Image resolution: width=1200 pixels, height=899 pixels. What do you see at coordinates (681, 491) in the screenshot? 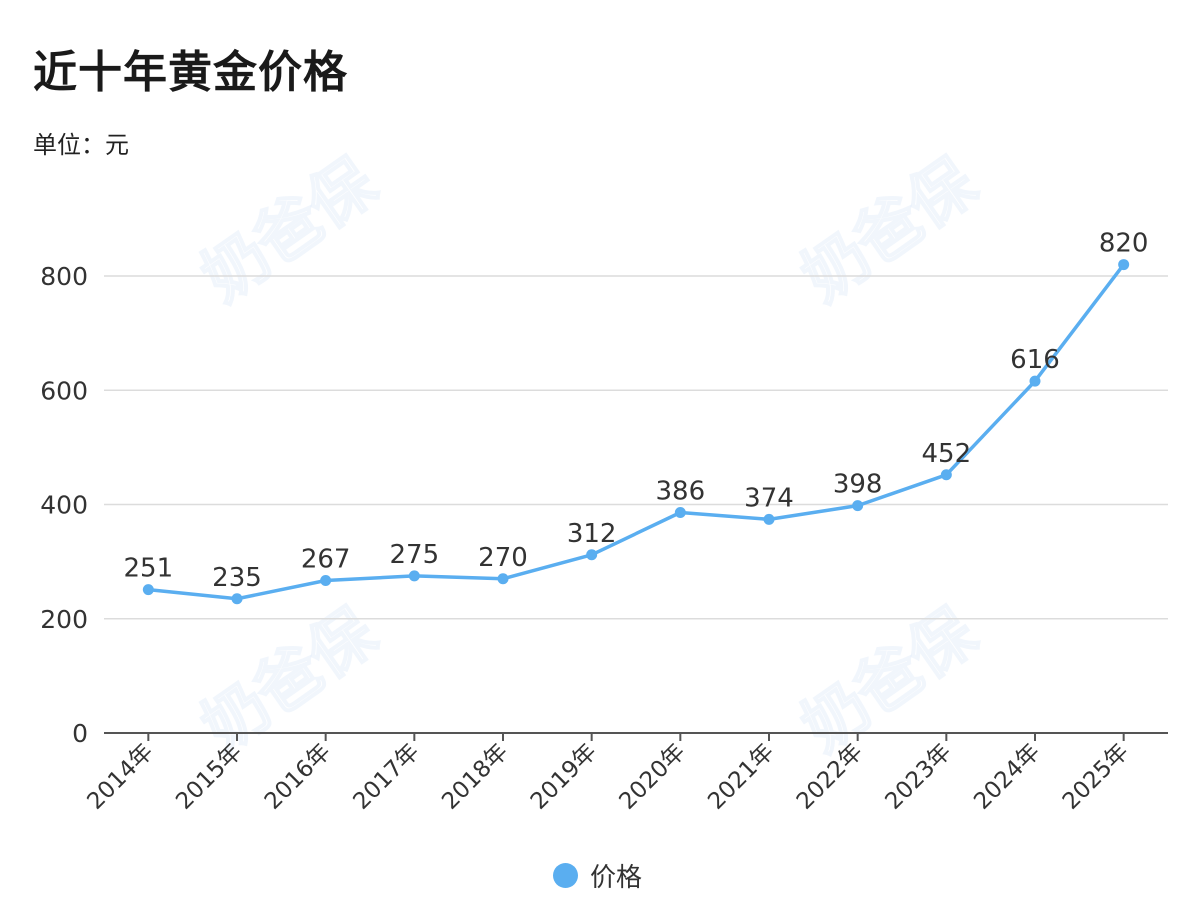
I see `data-label: 386` at bounding box center [681, 491].